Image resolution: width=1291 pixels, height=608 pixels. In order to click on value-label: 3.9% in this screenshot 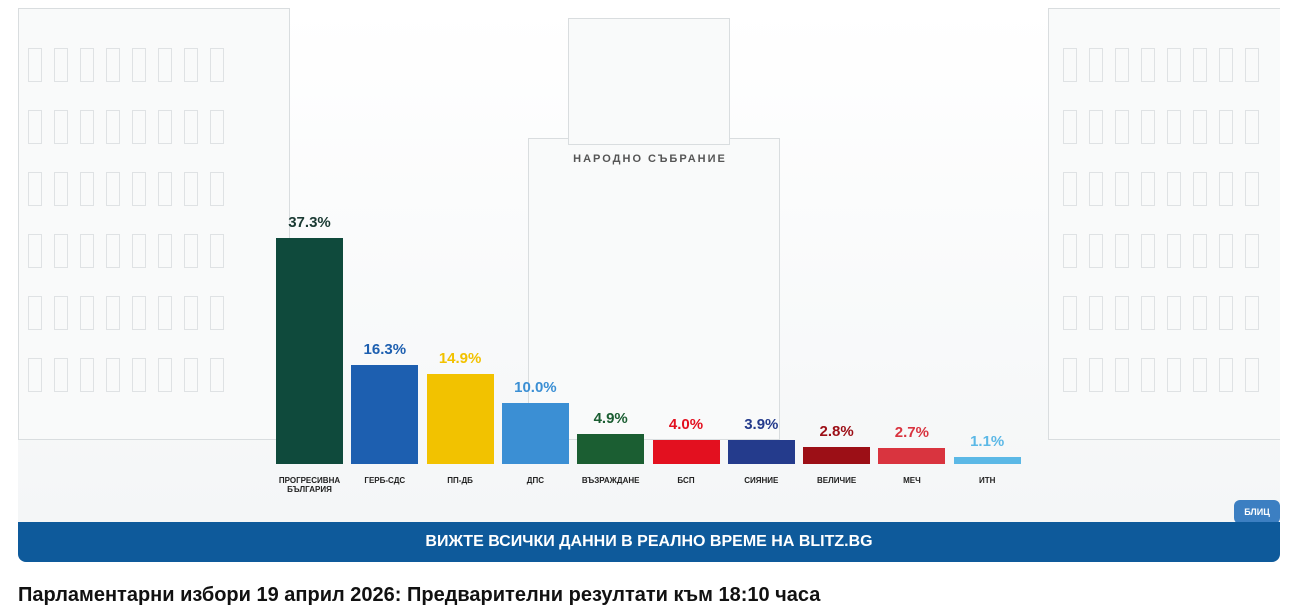, I will do `click(761, 425)`.